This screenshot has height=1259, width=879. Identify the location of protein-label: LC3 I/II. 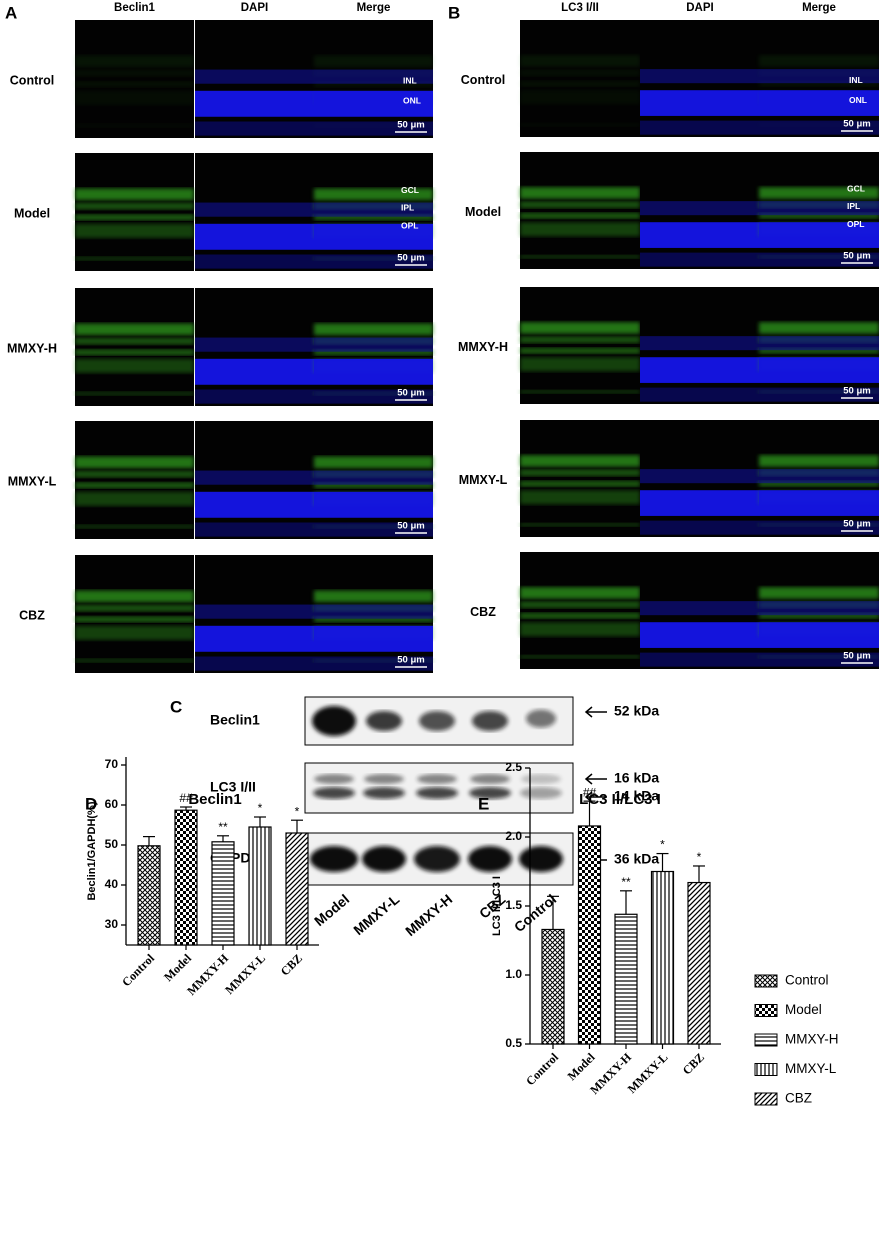
(233, 787).